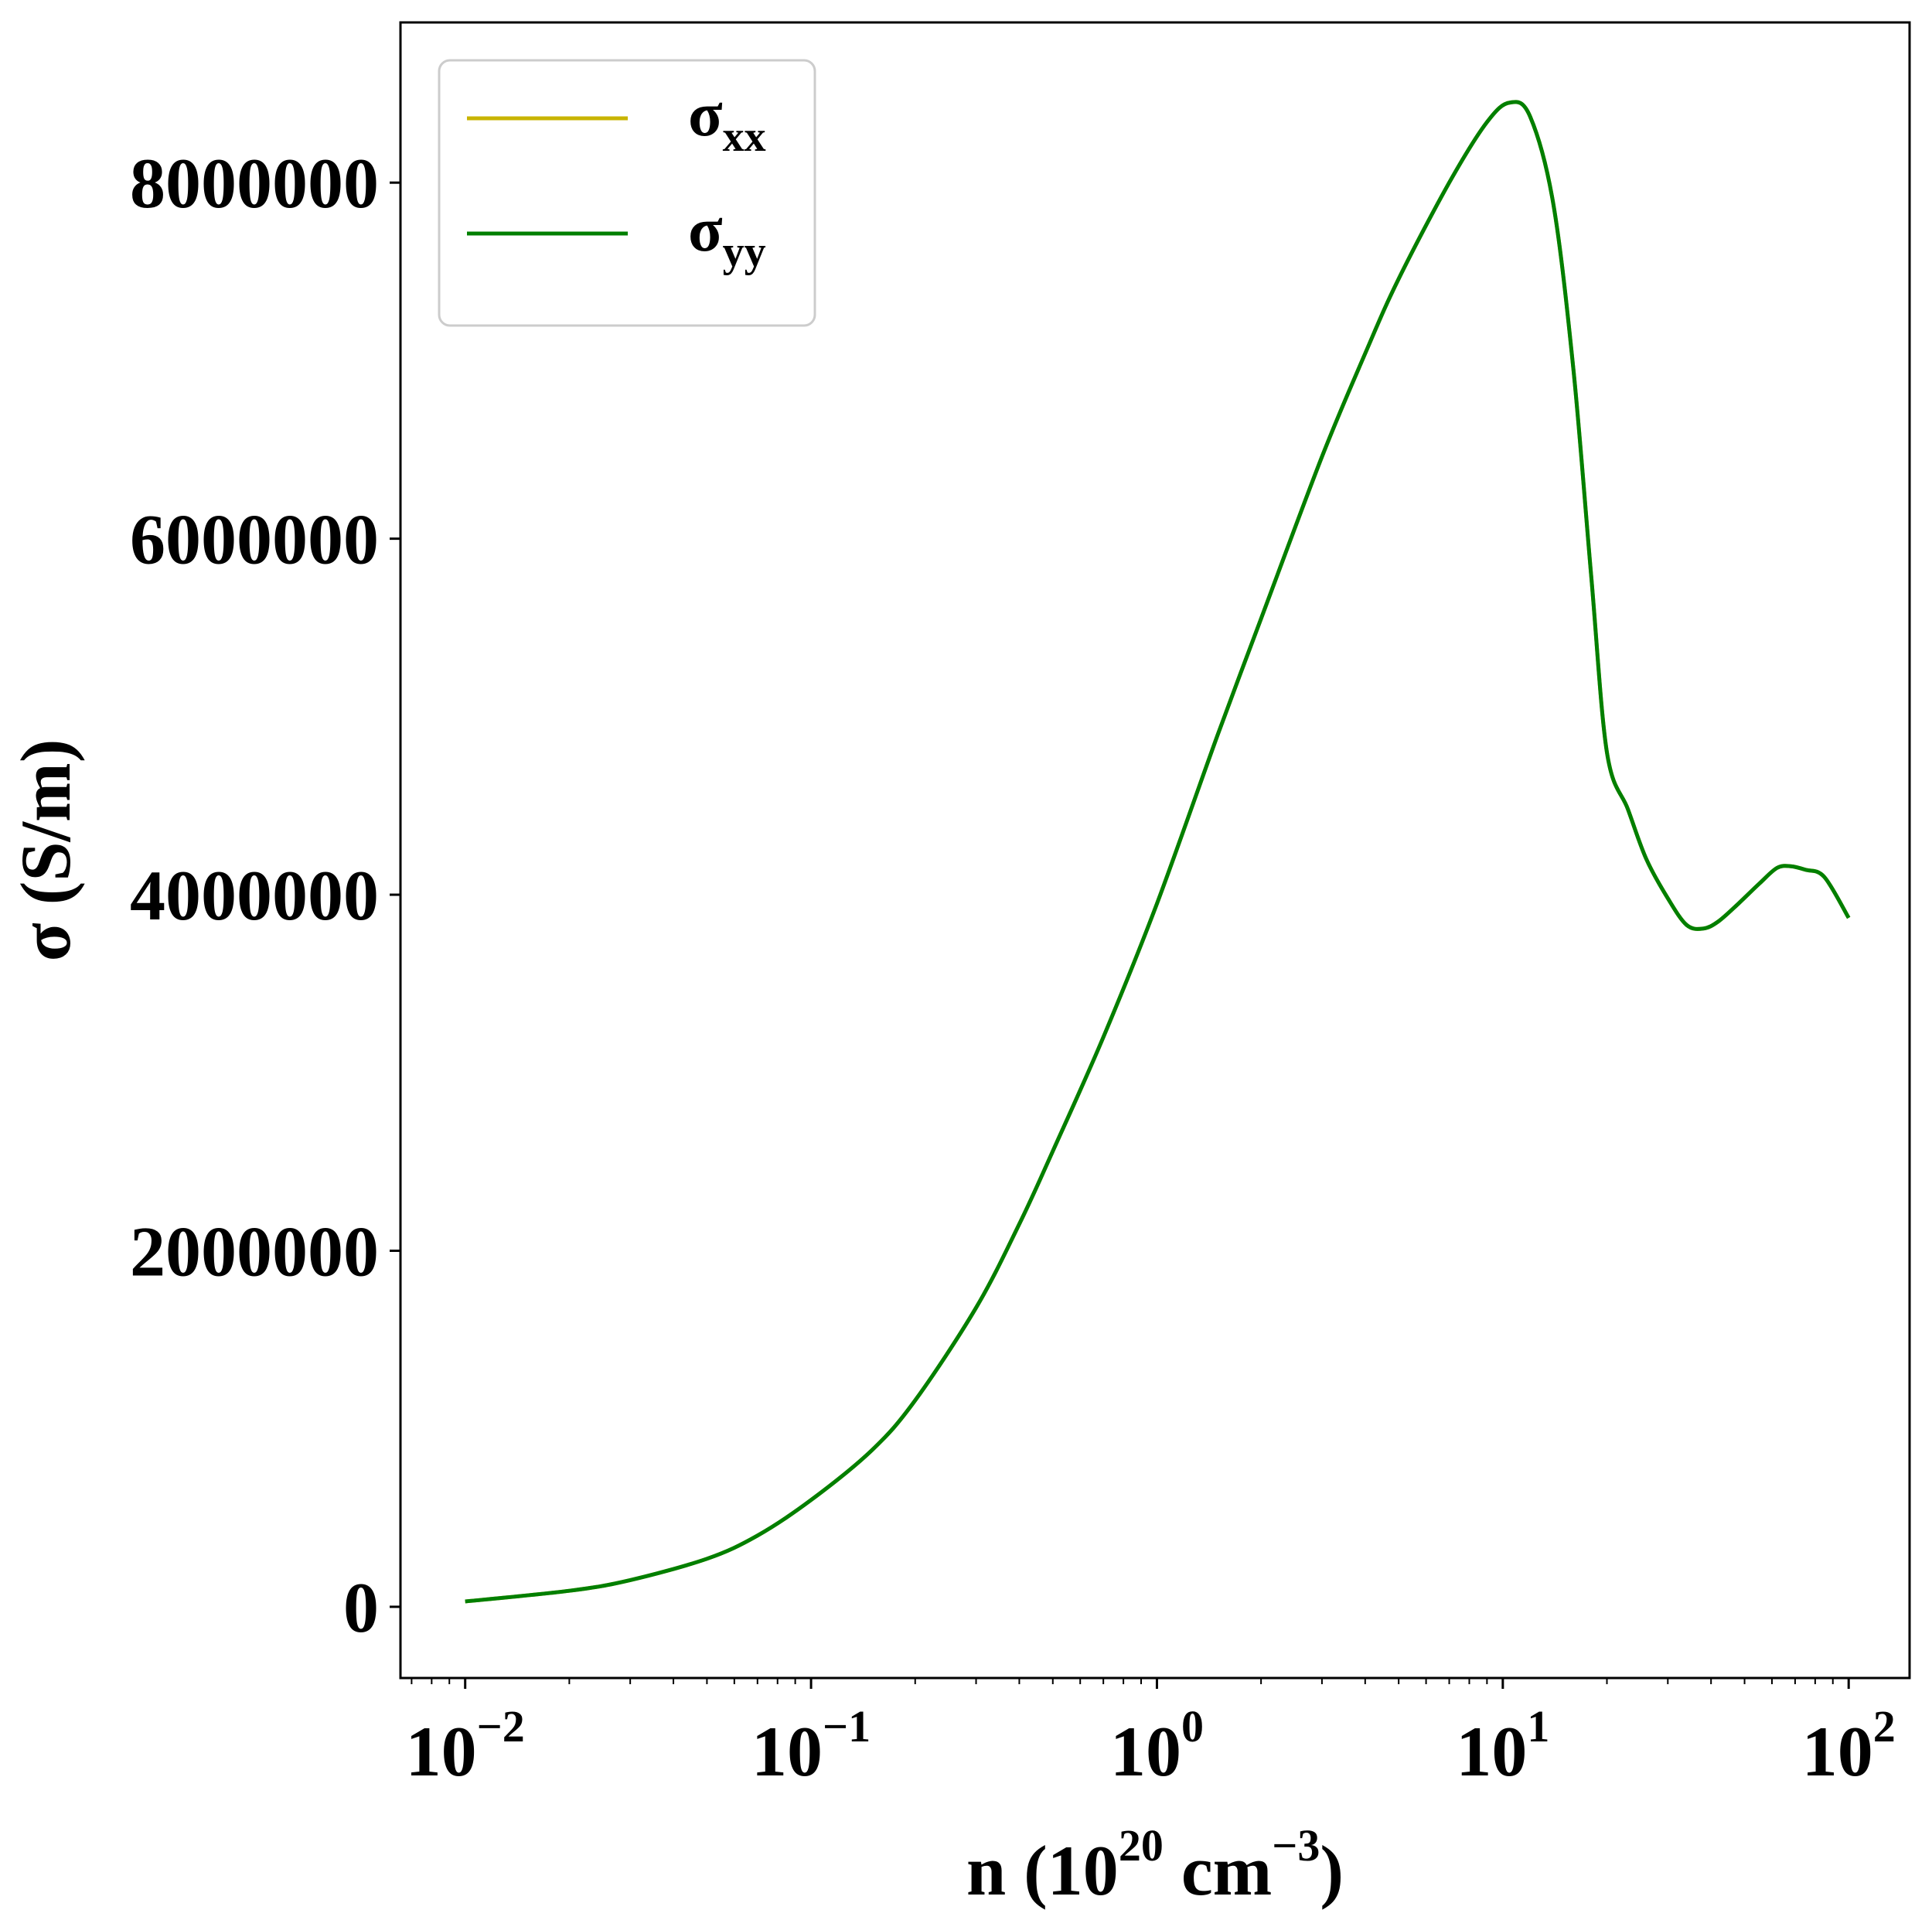 The image size is (1932, 1927). Describe the element at coordinates (254, 539) in the screenshot. I see `y-tick-label: 6000000` at that location.